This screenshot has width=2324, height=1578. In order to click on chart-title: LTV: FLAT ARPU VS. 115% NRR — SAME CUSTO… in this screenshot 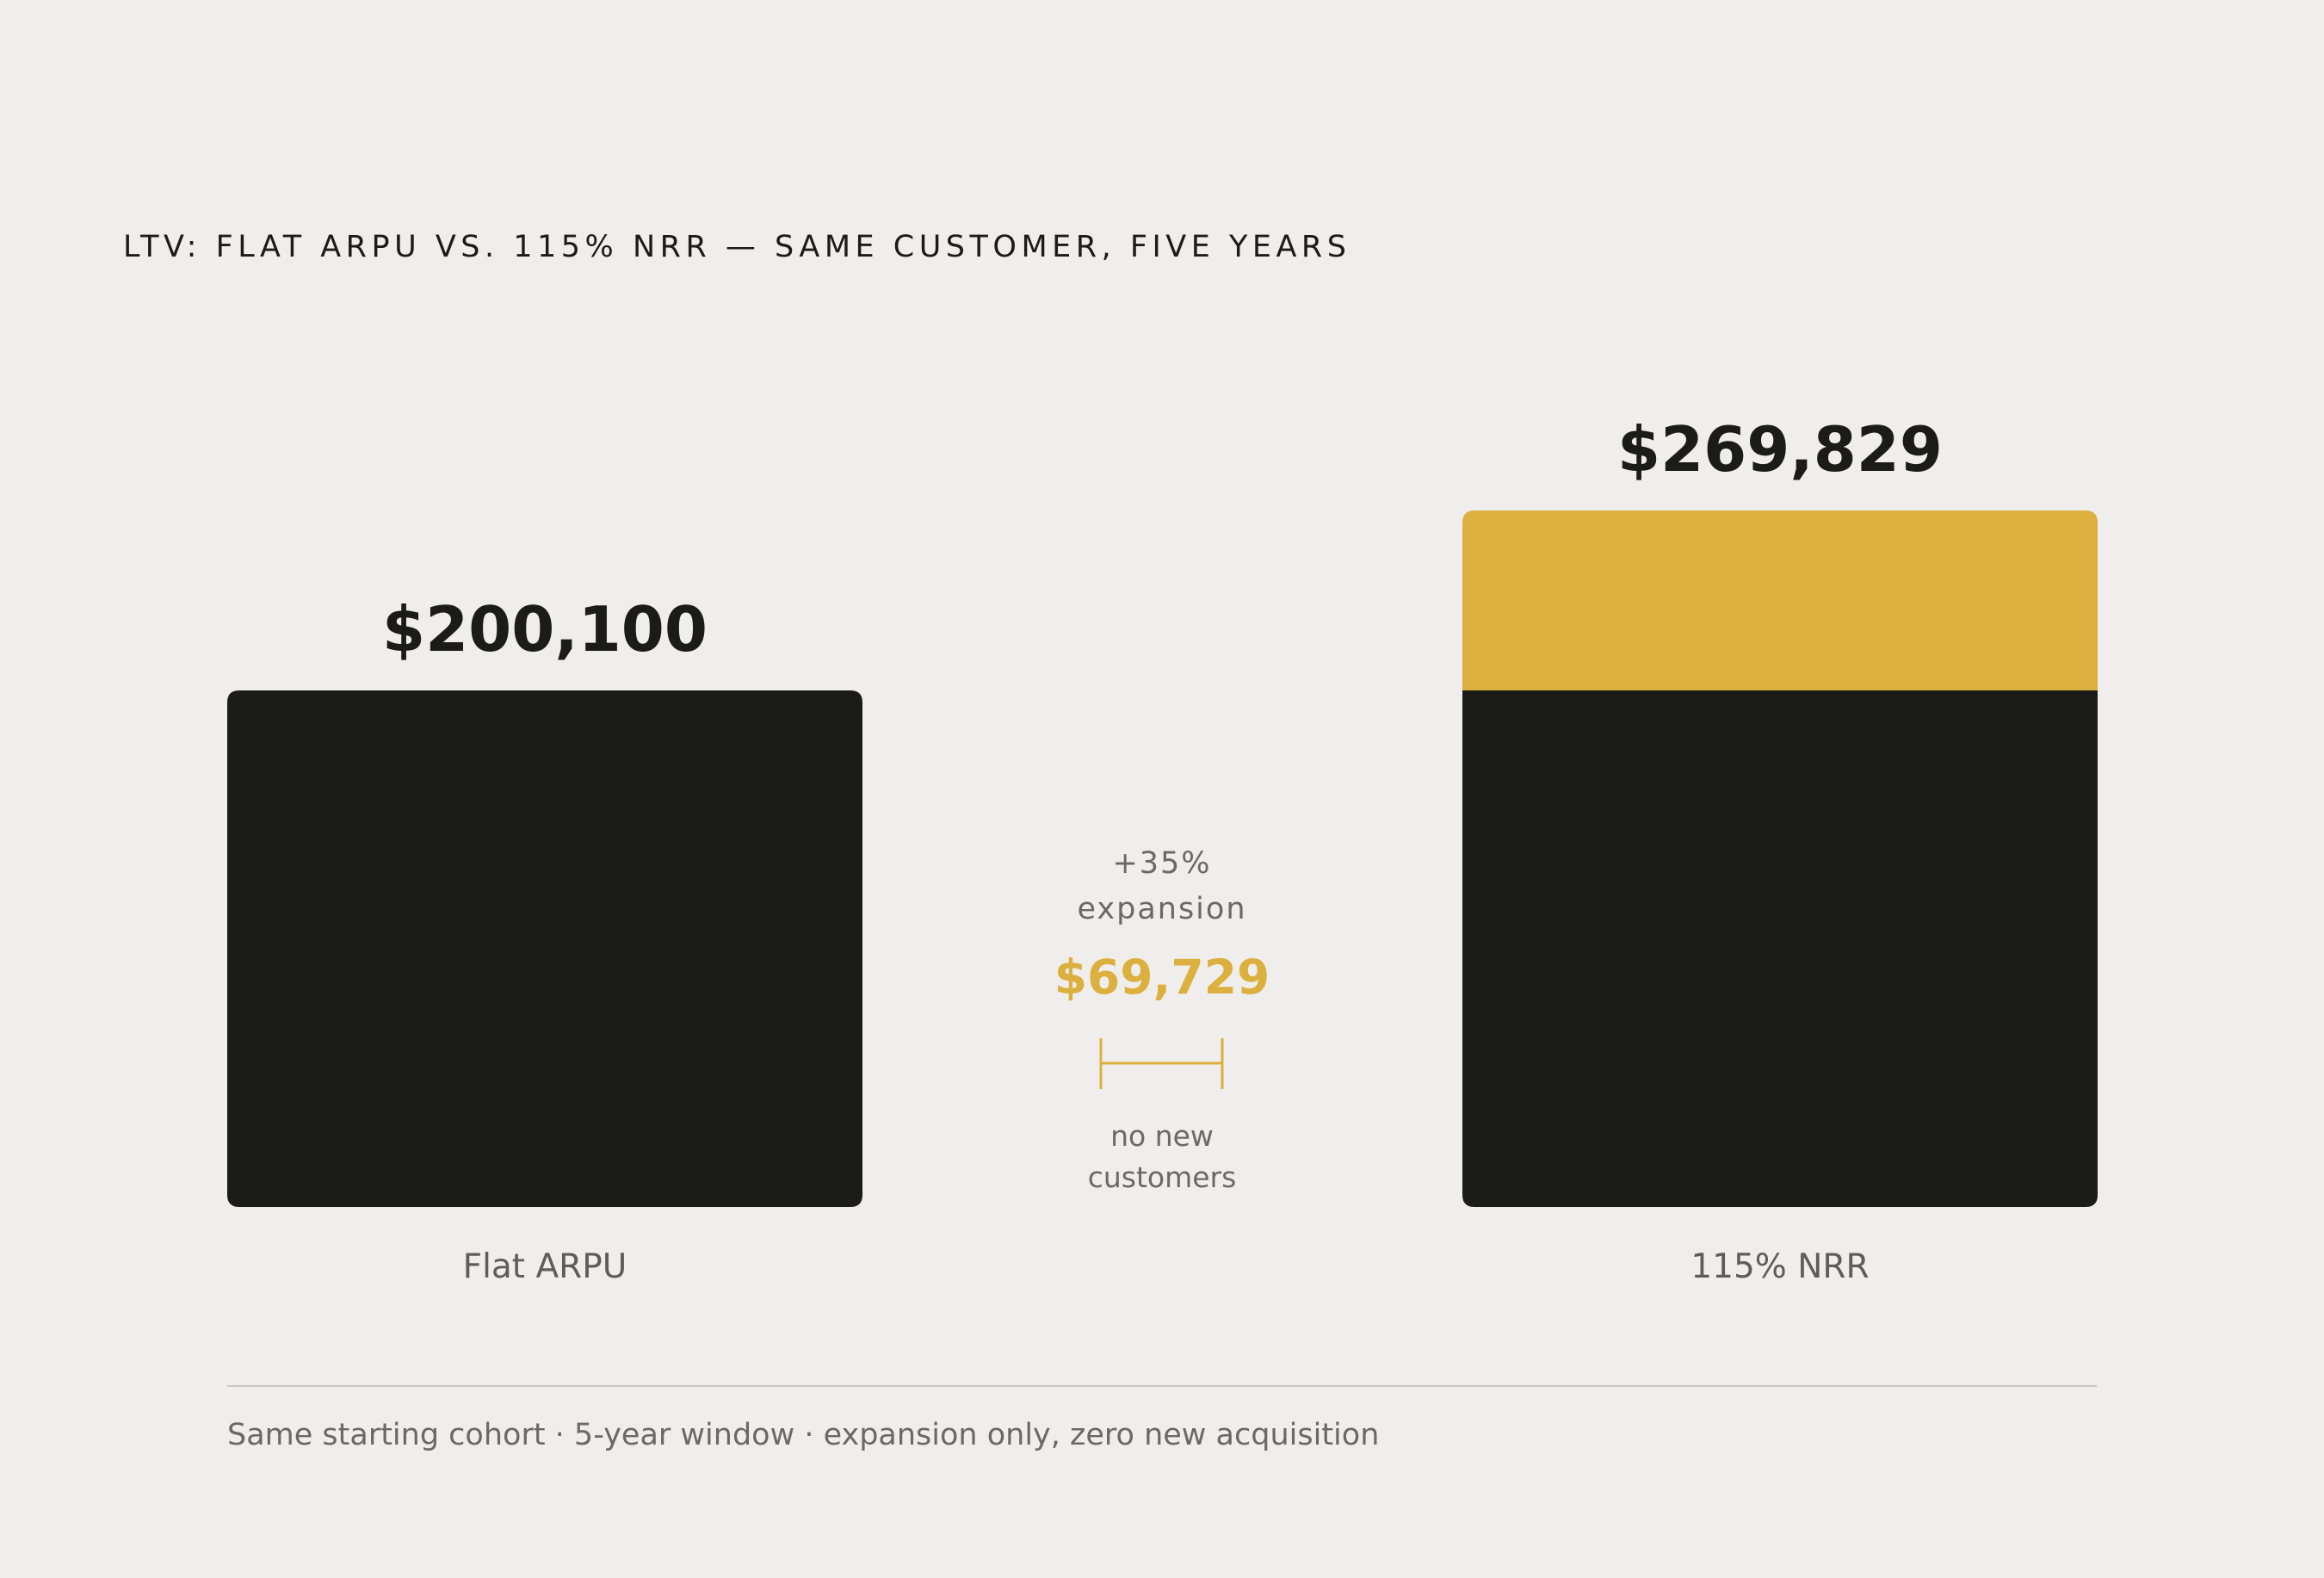, I will do `click(737, 247)`.